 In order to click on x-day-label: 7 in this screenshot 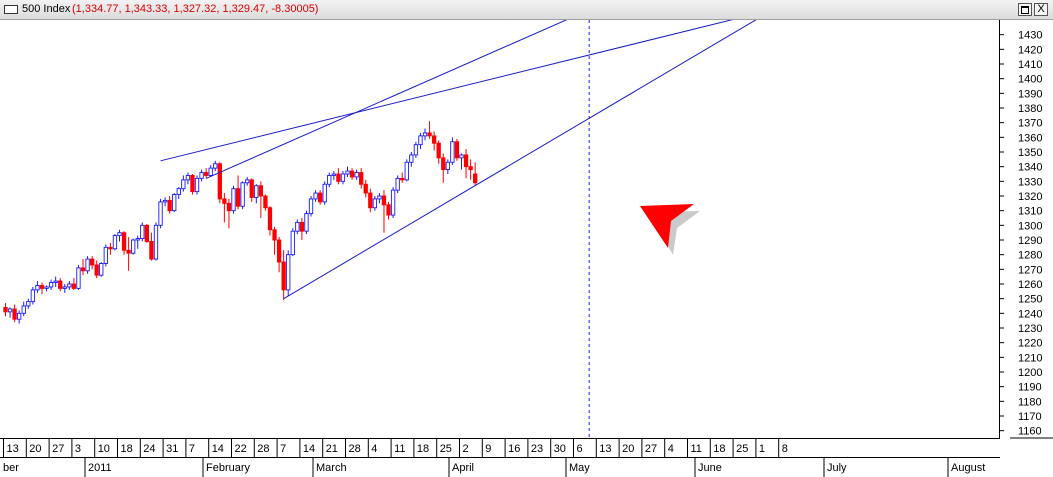, I will do `click(283, 449)`.